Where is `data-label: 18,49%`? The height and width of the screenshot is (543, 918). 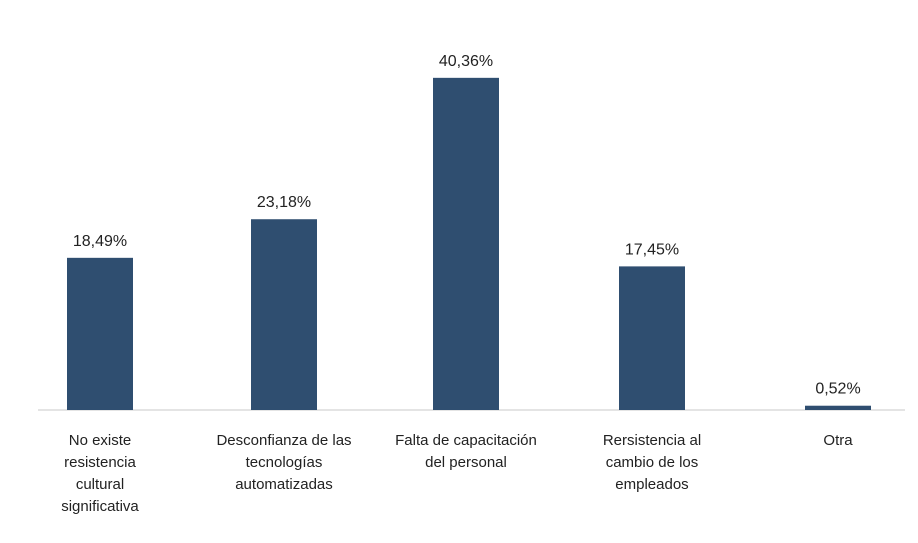 data-label: 18,49% is located at coordinates (100, 241).